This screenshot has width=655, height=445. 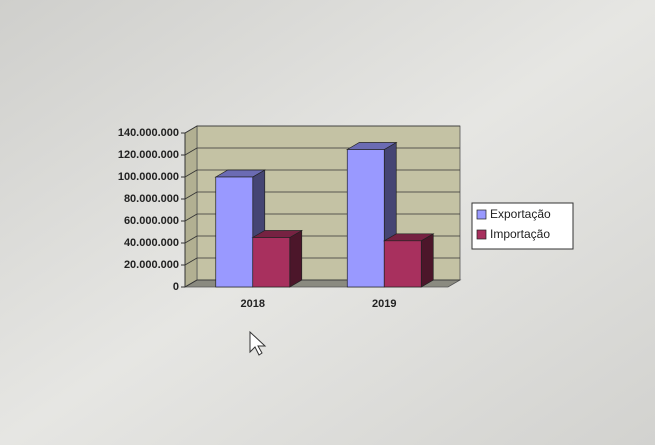 What do you see at coordinates (148, 133) in the screenshot?
I see `y-tick-label: 140.000.000` at bounding box center [148, 133].